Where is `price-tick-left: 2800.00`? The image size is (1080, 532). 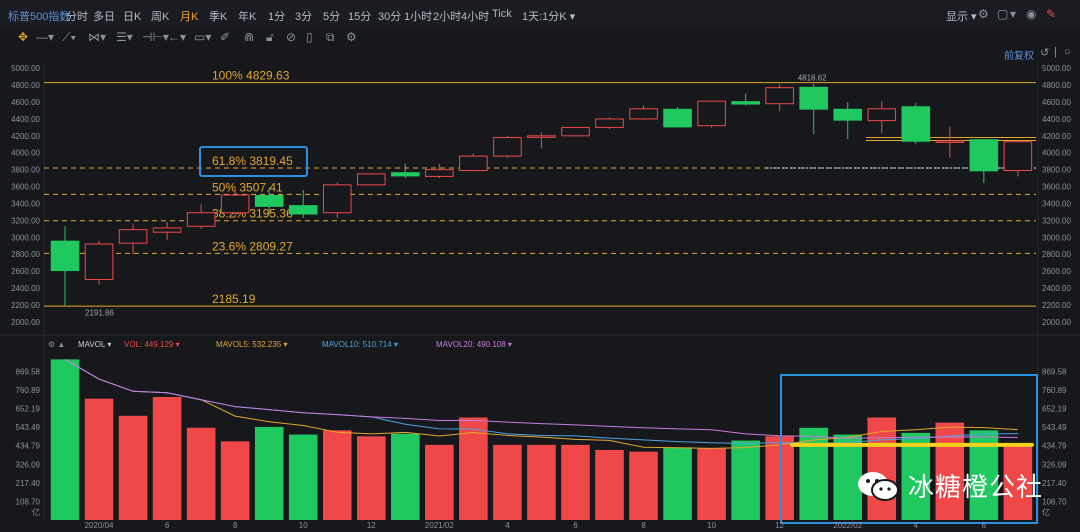 price-tick-left: 2800.00 is located at coordinates (25, 254).